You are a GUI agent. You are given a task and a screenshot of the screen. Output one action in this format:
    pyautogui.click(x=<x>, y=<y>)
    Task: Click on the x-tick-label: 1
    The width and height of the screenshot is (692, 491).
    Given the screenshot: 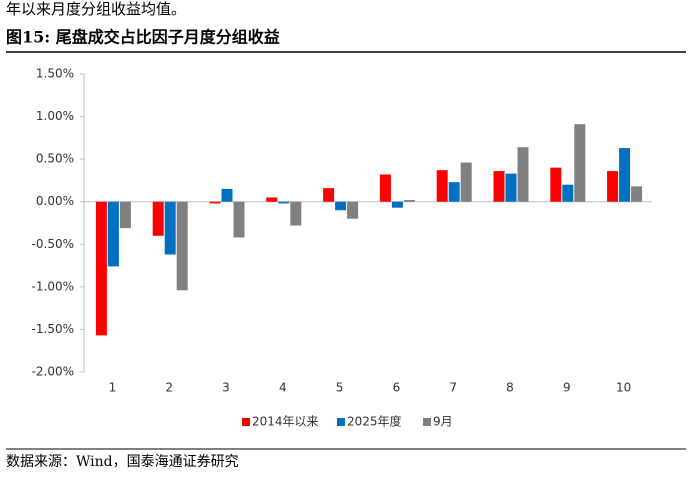 What is the action you would take?
    pyautogui.click(x=113, y=388)
    